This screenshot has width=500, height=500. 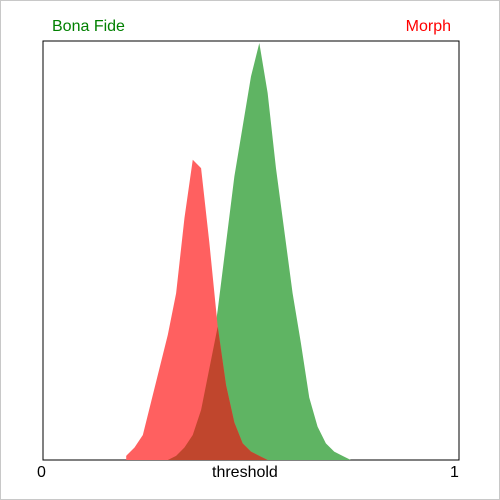 What do you see at coordinates (454, 472) in the screenshot?
I see `x-tick-label-1: 1` at bounding box center [454, 472].